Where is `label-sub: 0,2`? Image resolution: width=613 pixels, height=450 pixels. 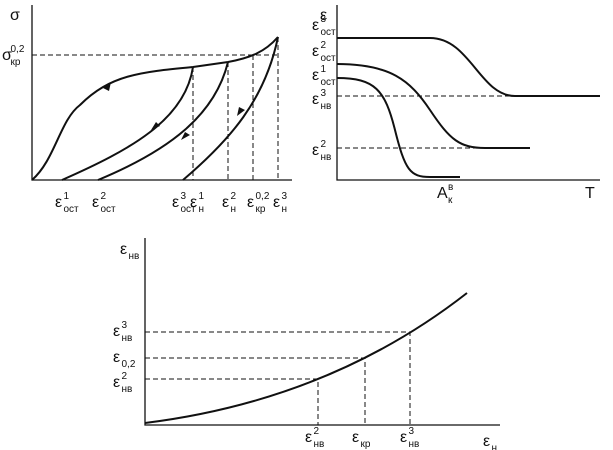 label-sub: 0,2 is located at coordinates (129, 364).